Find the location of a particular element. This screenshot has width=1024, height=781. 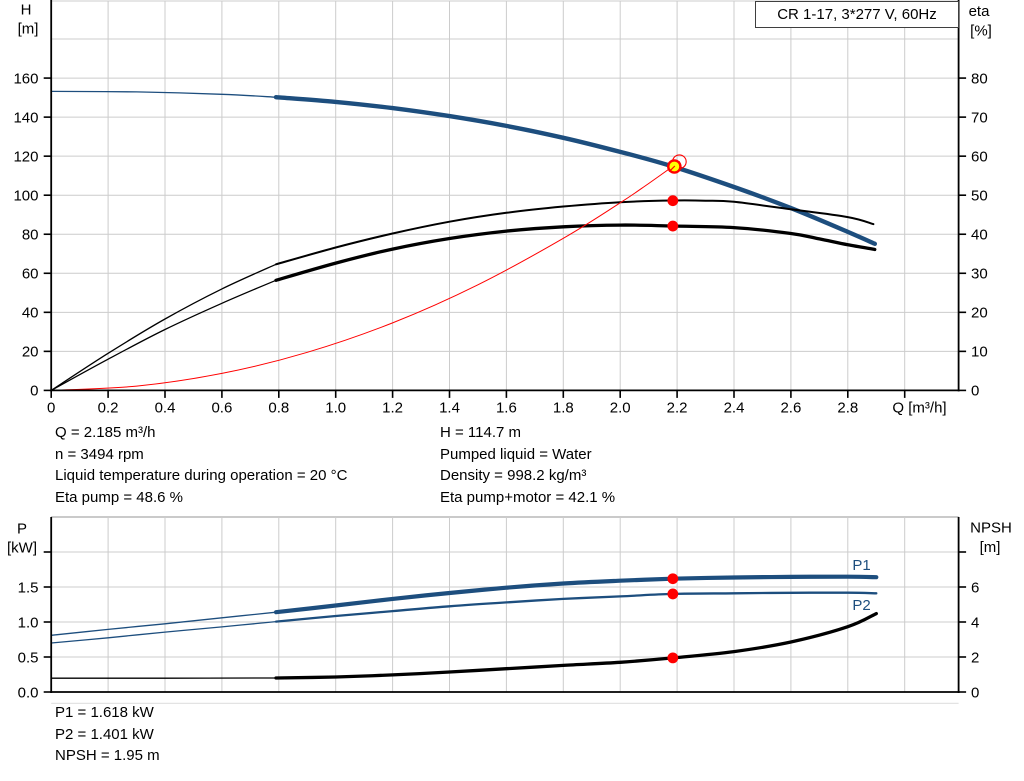

y-left-tick-label: 0 is located at coordinates (34, 391).